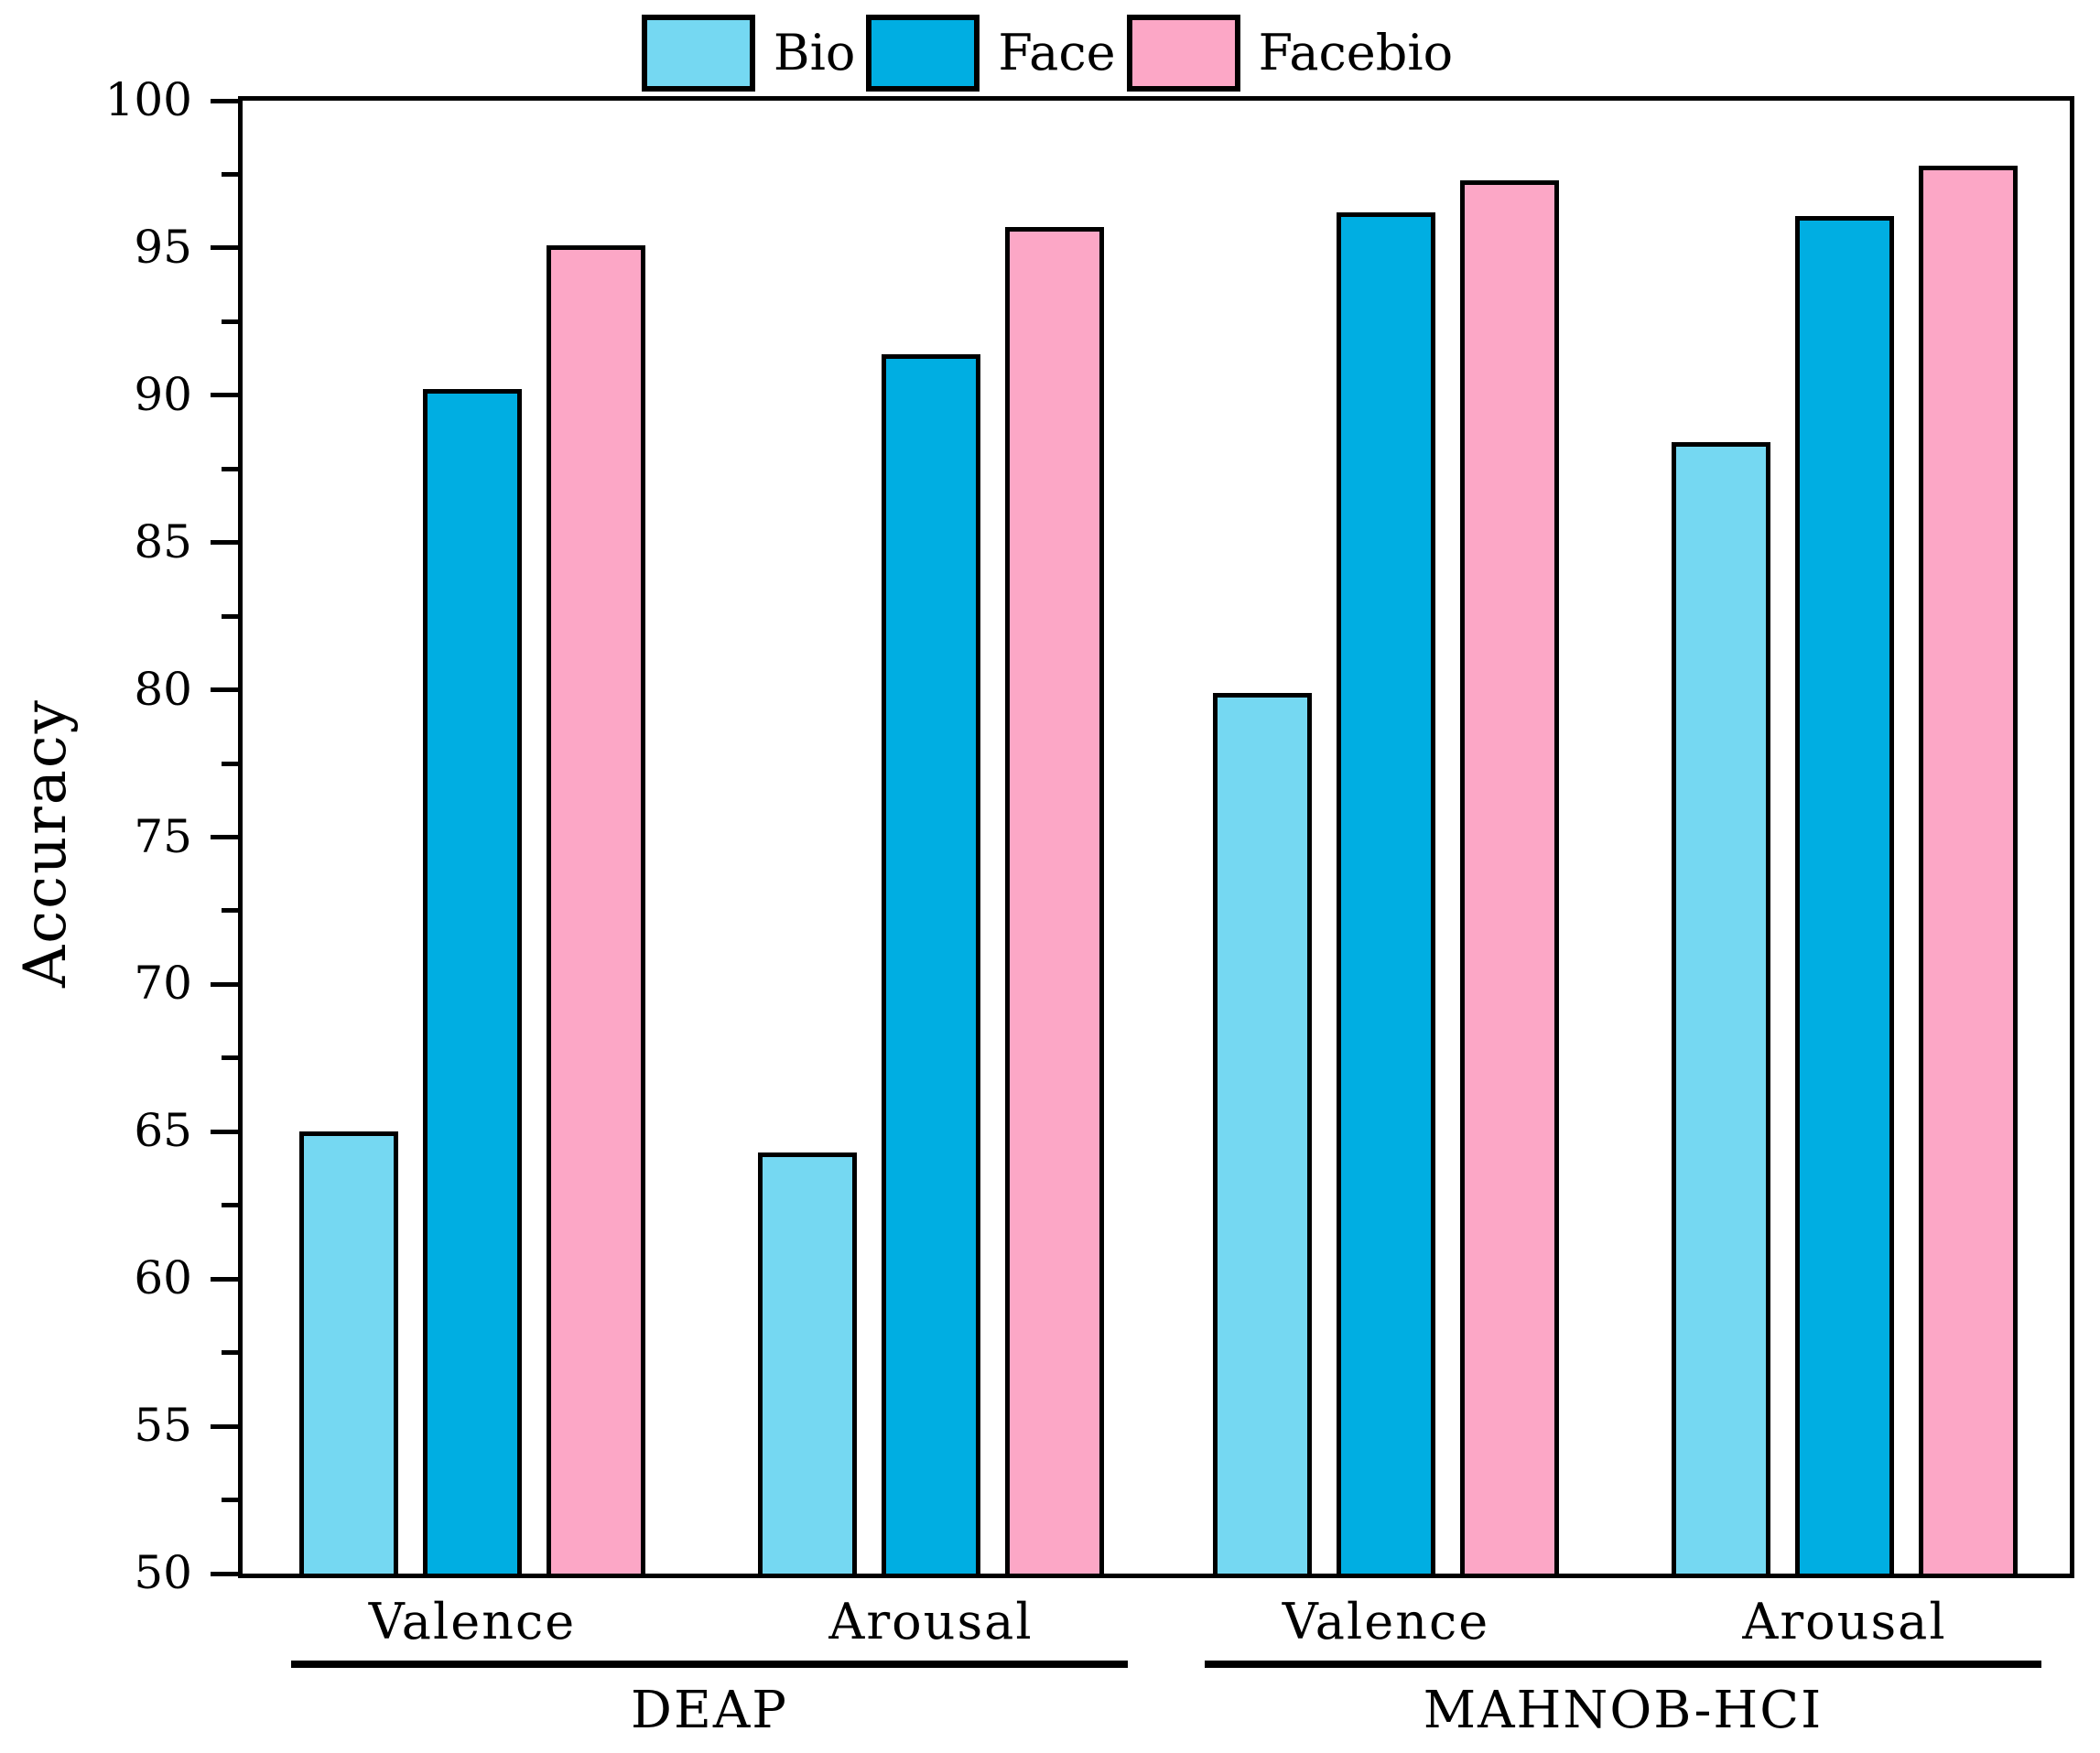 This screenshot has height=1753, width=2100. What do you see at coordinates (710, 1711) in the screenshot?
I see `section-label-deap: DEAP` at bounding box center [710, 1711].